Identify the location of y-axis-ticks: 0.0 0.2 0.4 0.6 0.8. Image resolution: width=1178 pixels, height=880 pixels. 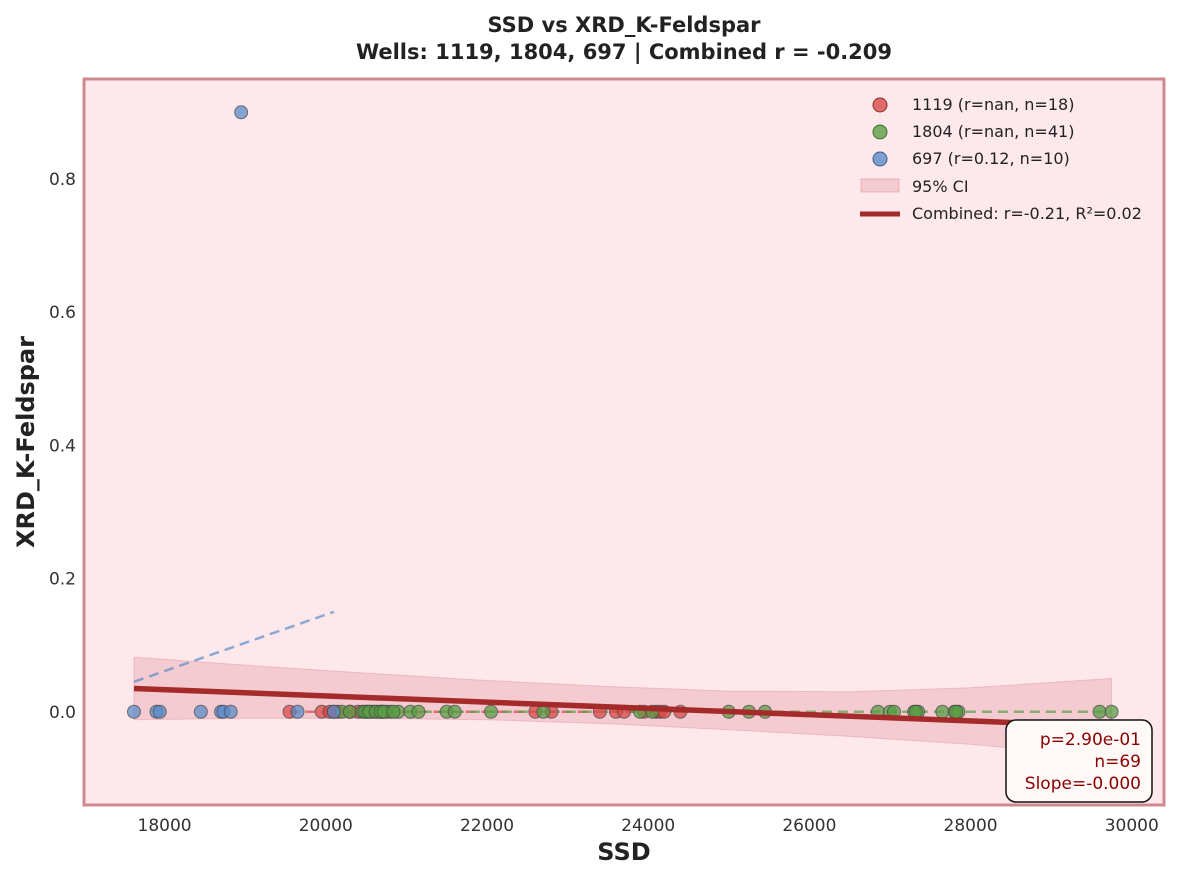
(62, 446).